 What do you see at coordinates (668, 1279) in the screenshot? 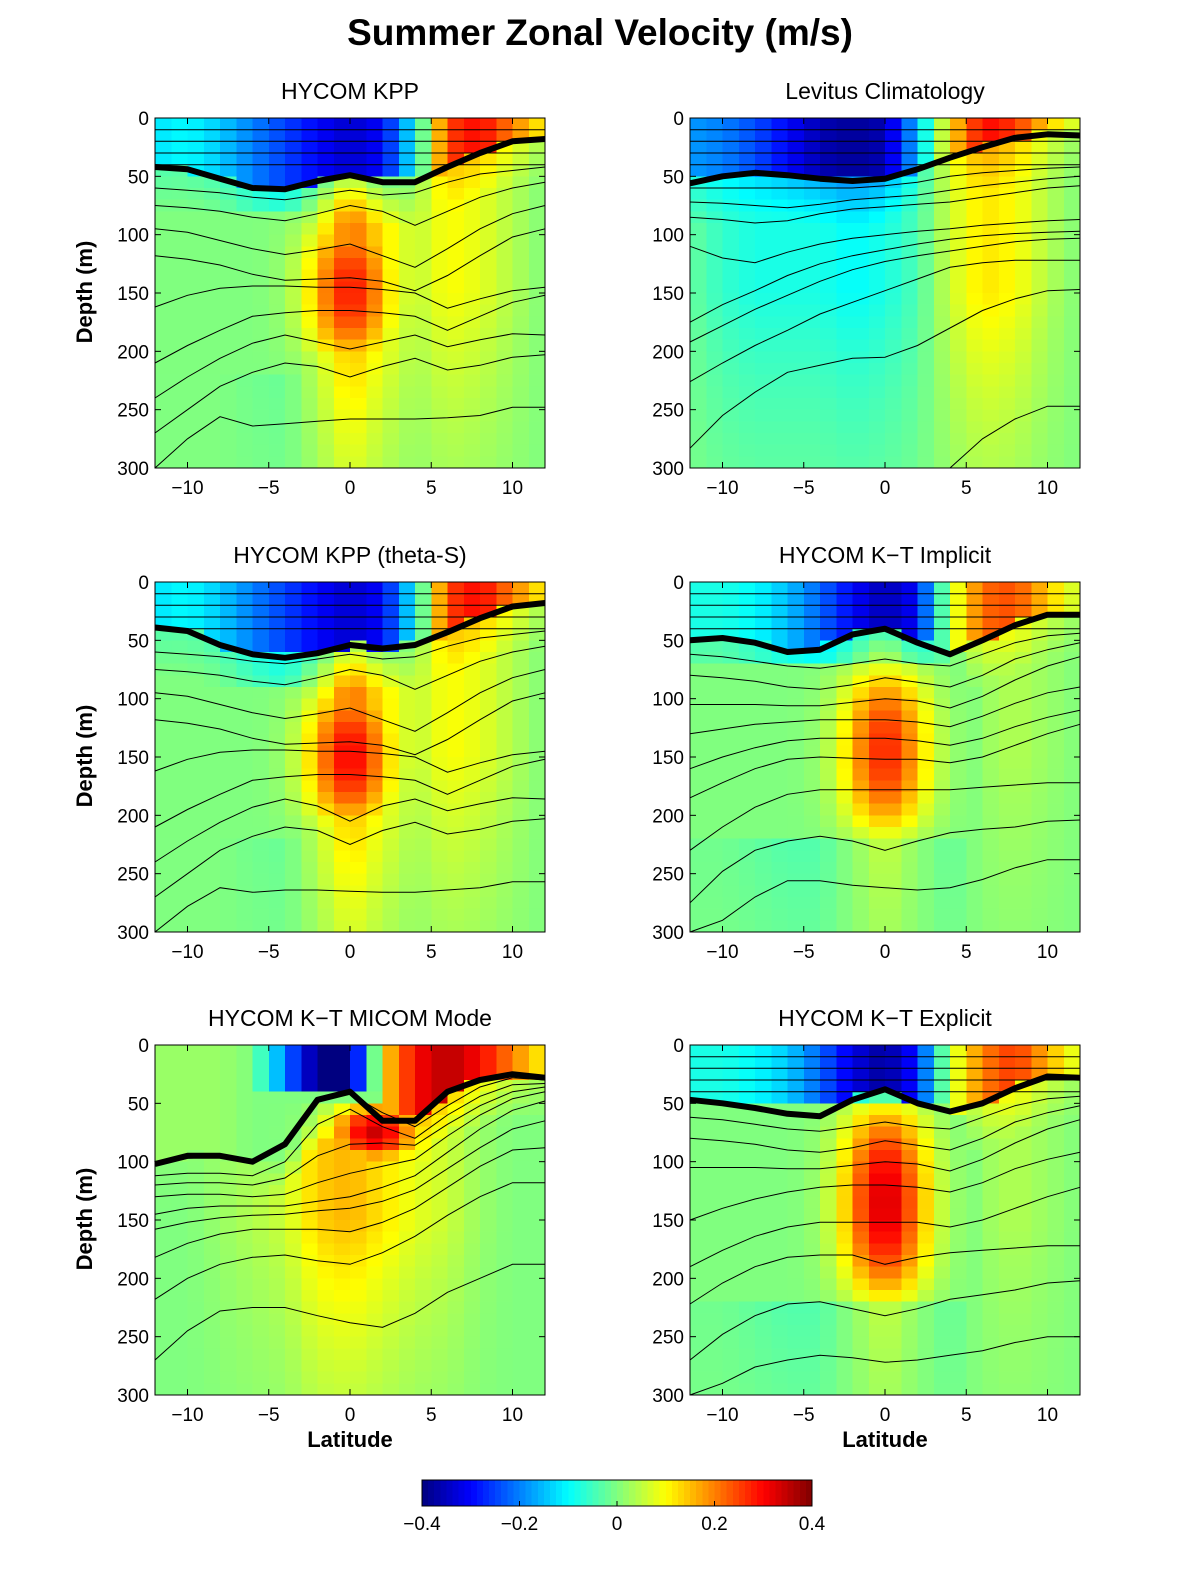
I see `y-tick-label: 200` at bounding box center [668, 1279].